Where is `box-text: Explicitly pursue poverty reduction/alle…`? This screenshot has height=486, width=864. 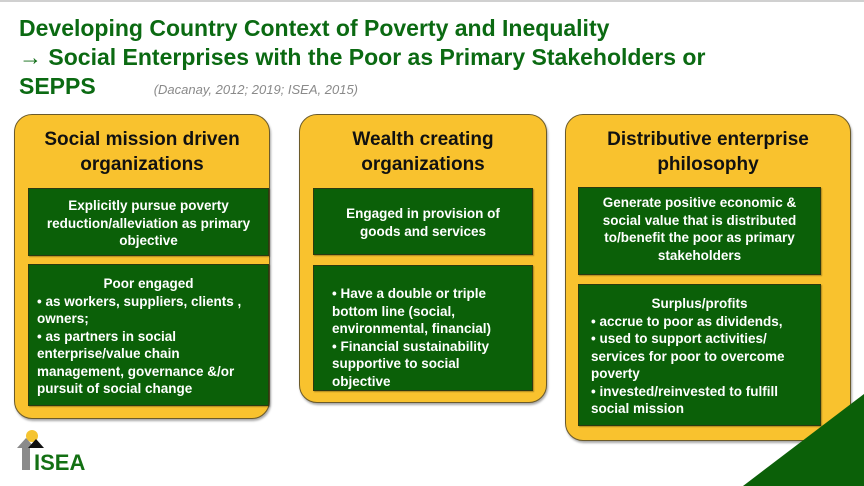 box-text: Explicitly pursue poverty reduction/alle… is located at coordinates (148, 223).